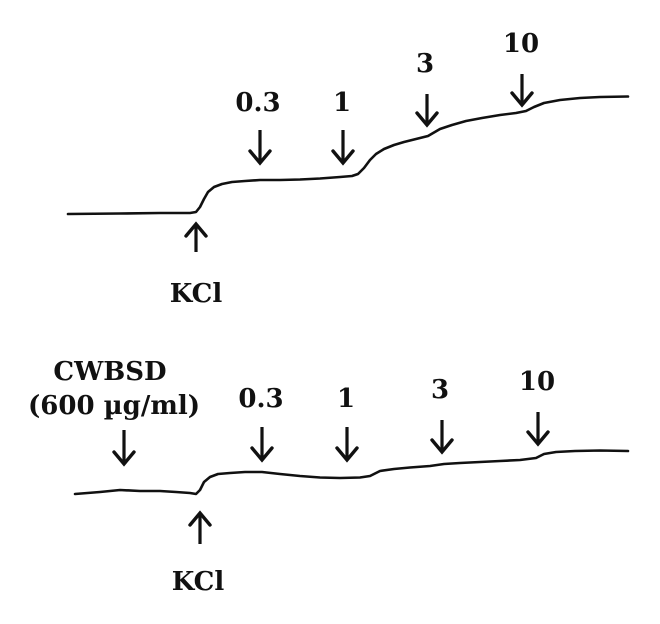  Describe the element at coordinates (257, 103) in the screenshot. I see `top-dose-label: 0.3` at that location.